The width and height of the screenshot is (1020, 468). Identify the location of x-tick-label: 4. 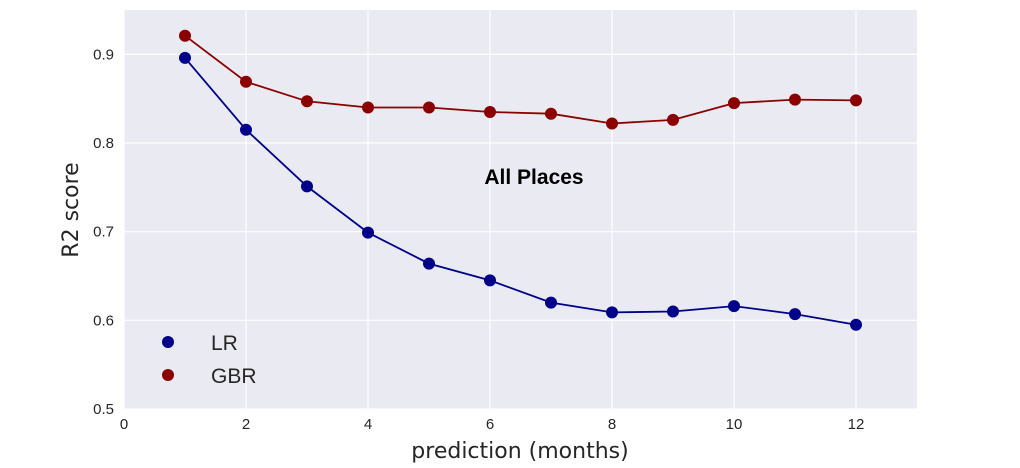
(368, 424).